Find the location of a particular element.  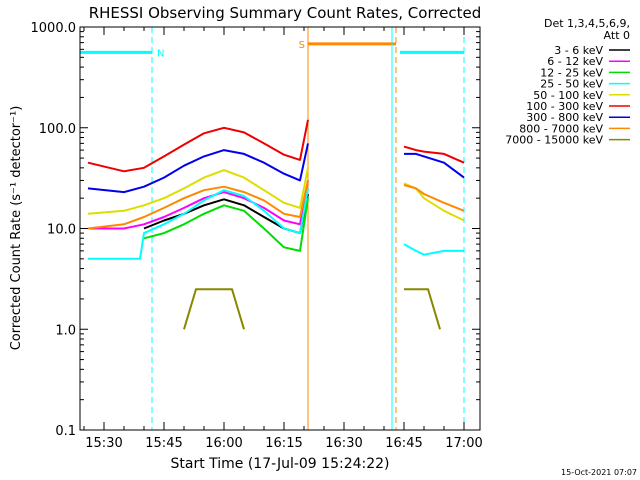

y-axis-label: Corrected Count Rate (s⁻¹ detector⁻¹) is located at coordinates (16, 228).